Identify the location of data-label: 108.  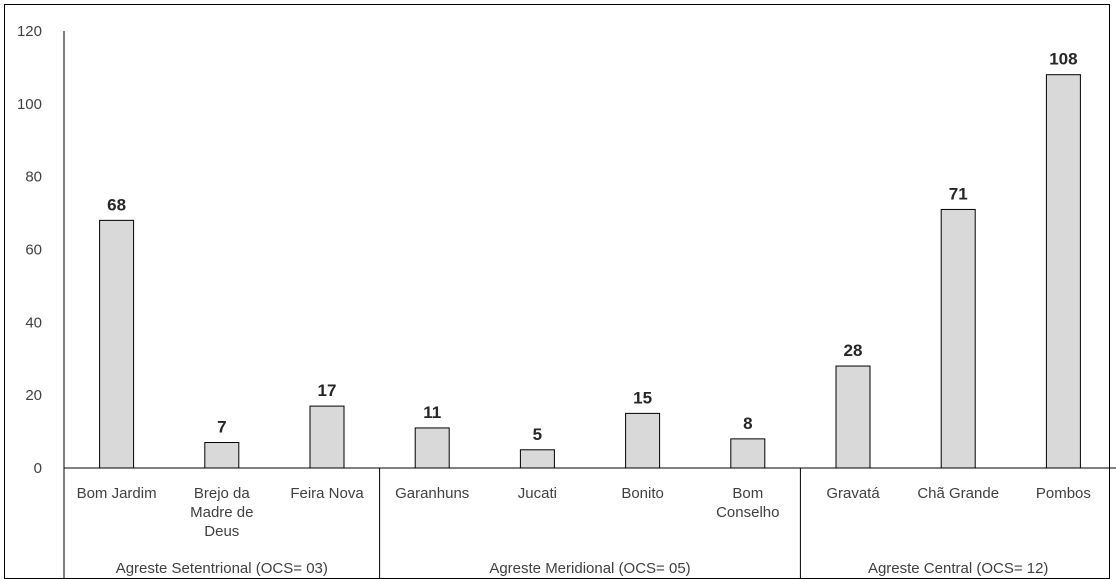
(1063, 59).